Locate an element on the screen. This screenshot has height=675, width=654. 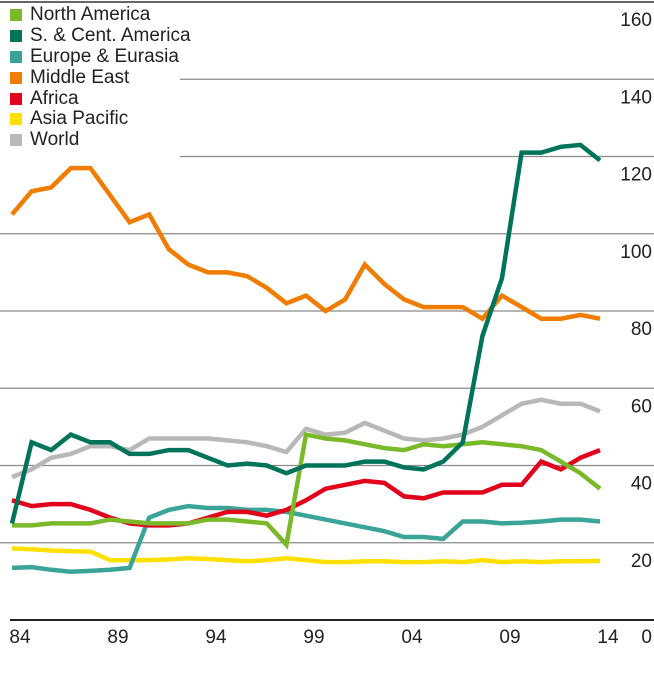
legend-label: North America is located at coordinates (90, 15).